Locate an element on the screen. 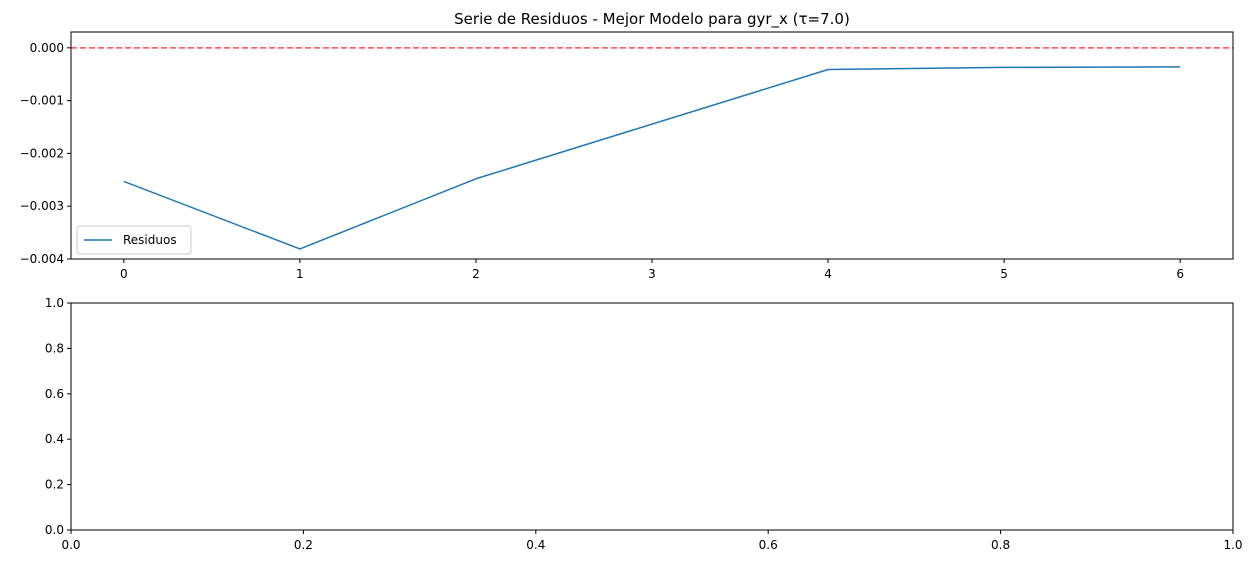 This screenshot has height=564, width=1254. x-tick-label: 0.0 is located at coordinates (70, 545).